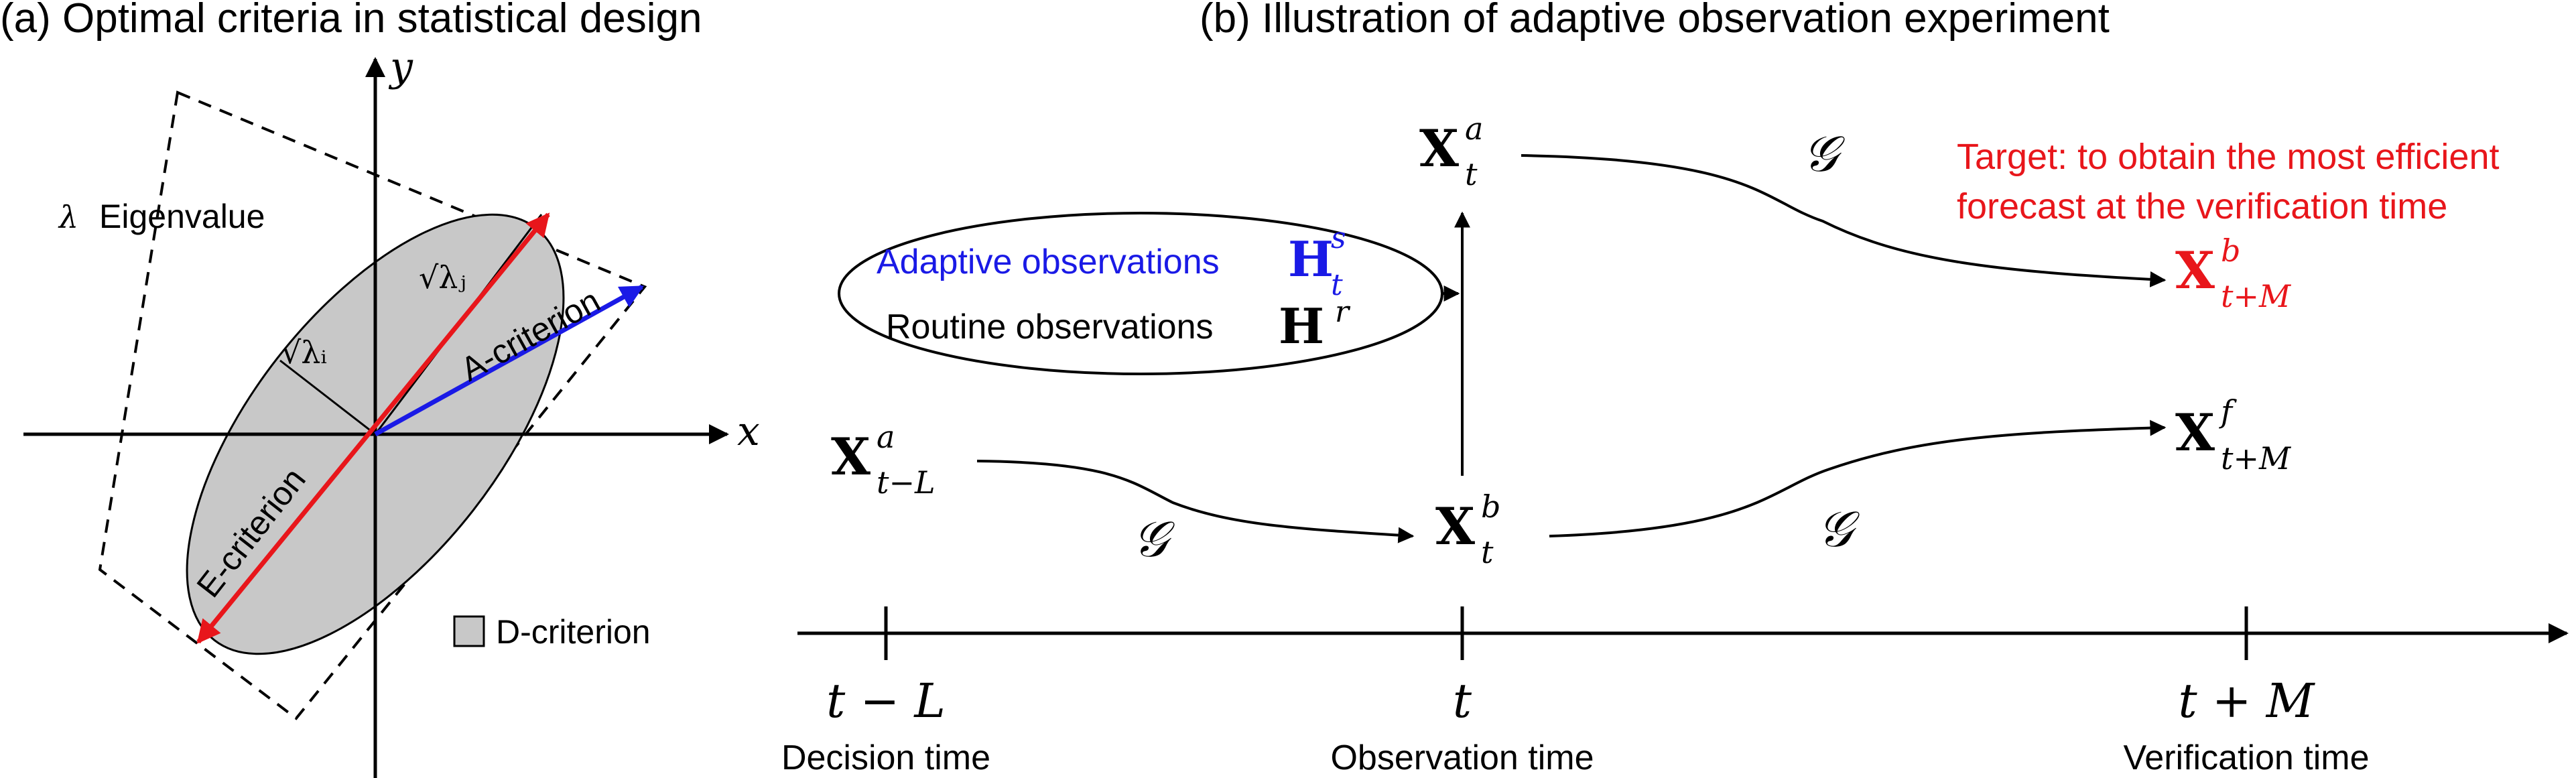 This screenshot has height=778, width=2576. Describe the element at coordinates (68, 217) in the screenshot. I see `lambda-symbol: λ` at that location.